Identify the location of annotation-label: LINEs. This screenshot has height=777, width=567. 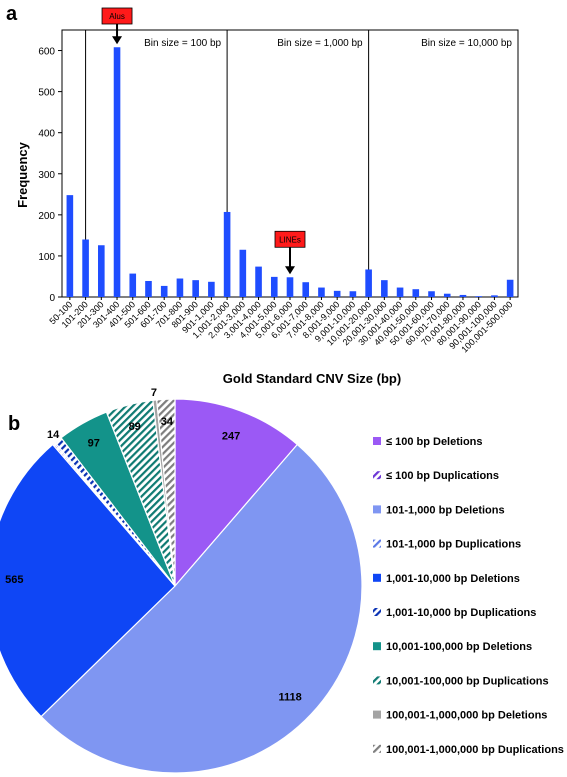
(290, 239).